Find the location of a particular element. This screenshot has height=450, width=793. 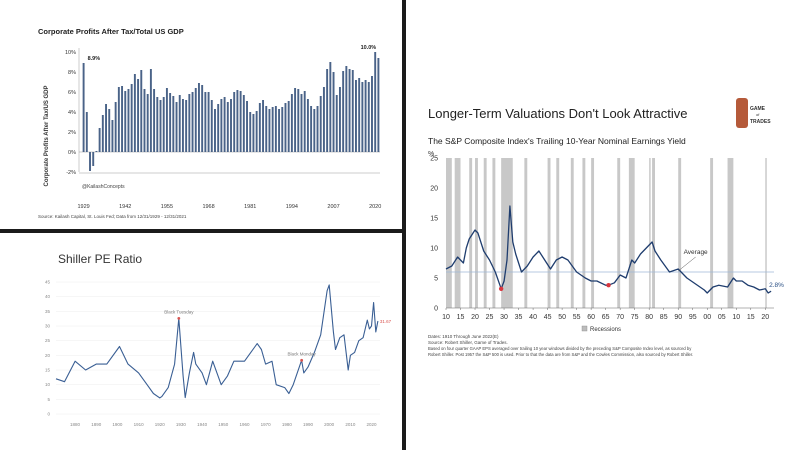

earnings-x-tick-label: 35 is located at coordinates (519, 317).